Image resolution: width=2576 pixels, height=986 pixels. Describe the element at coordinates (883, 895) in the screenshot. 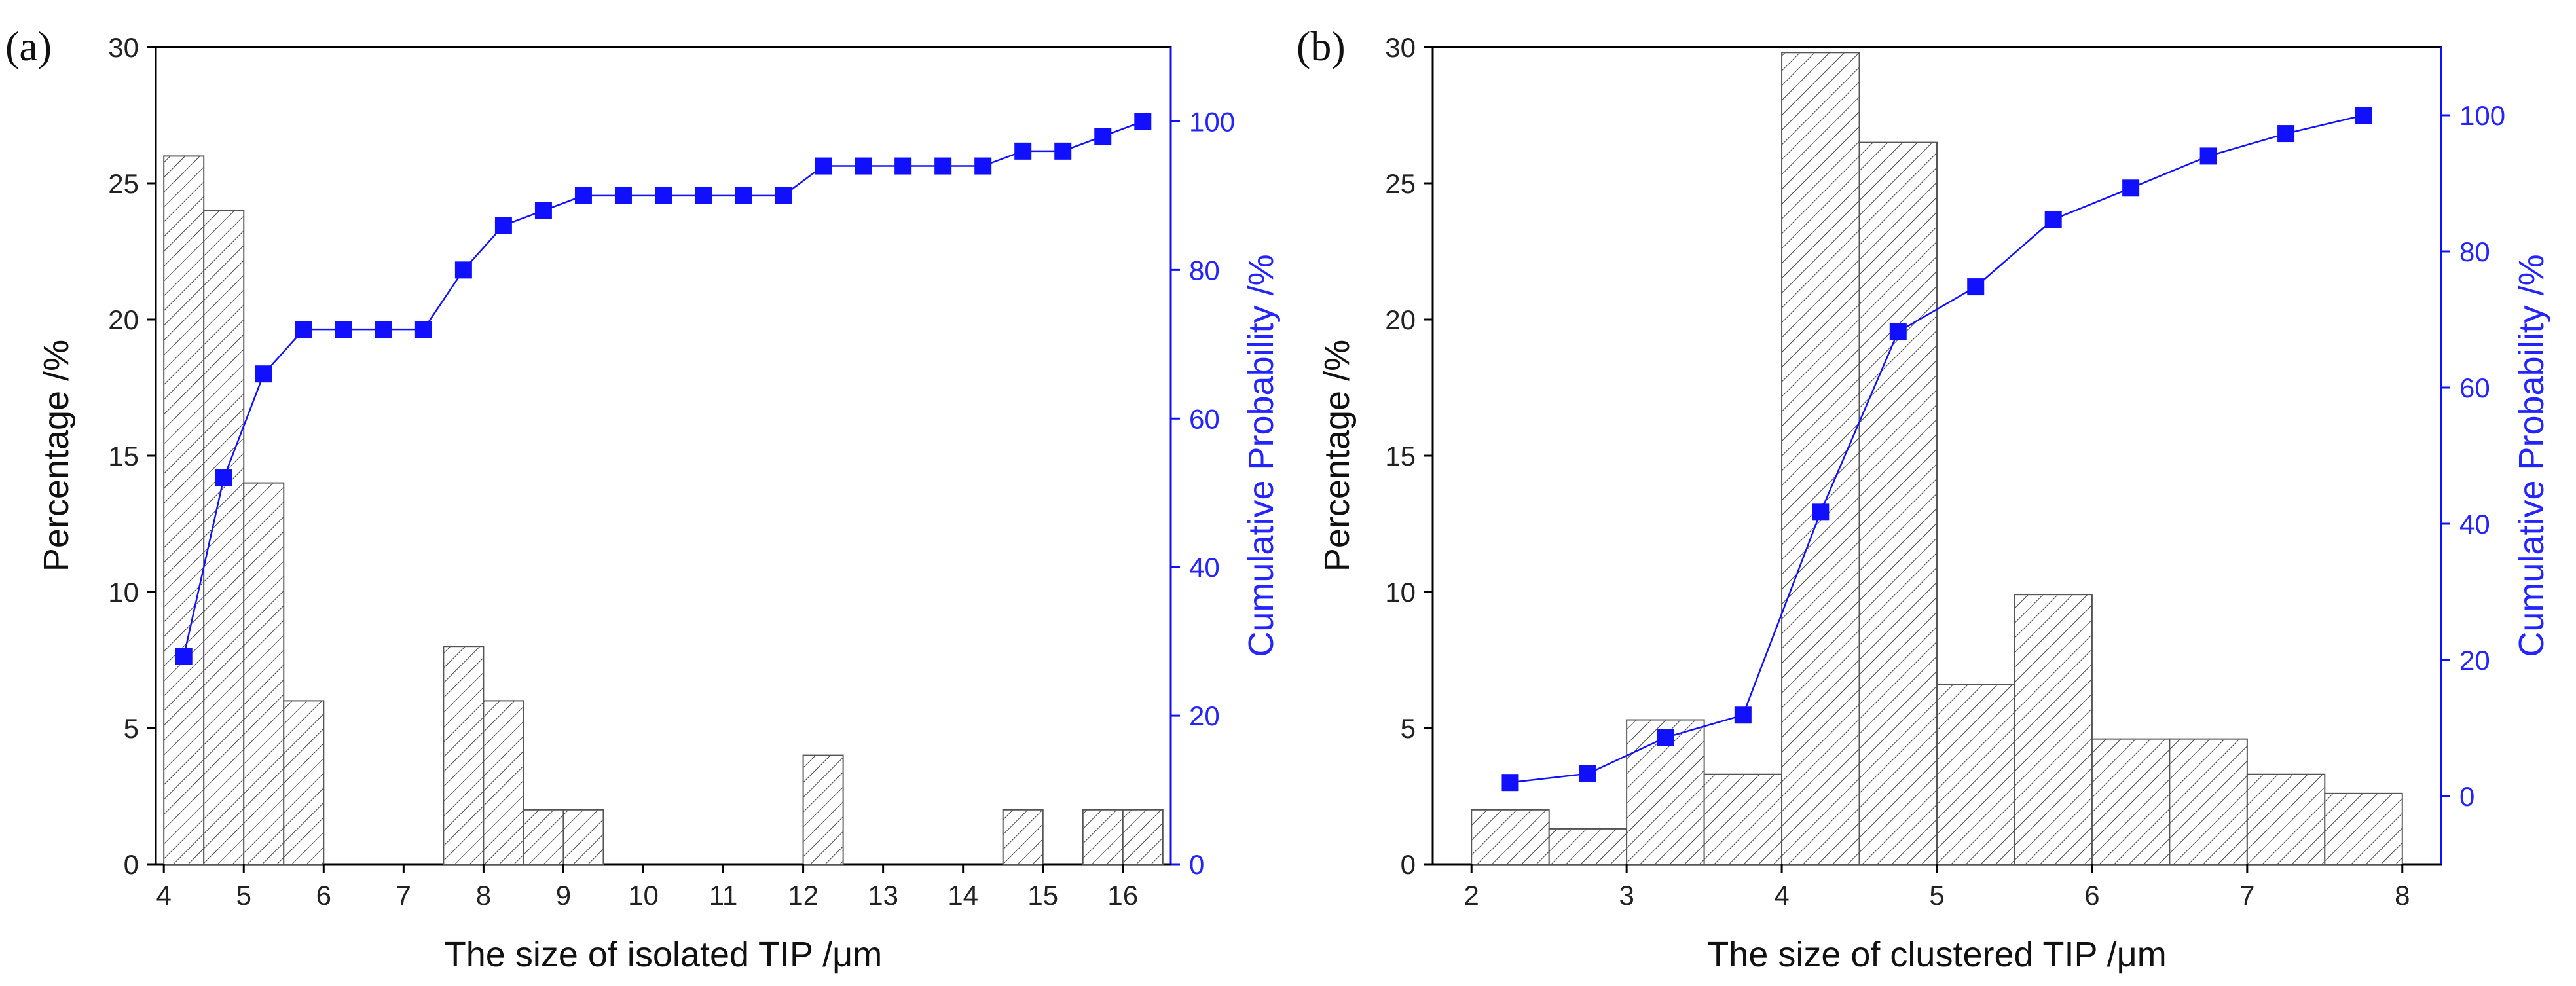

I see `x-tick-label: 13` at that location.